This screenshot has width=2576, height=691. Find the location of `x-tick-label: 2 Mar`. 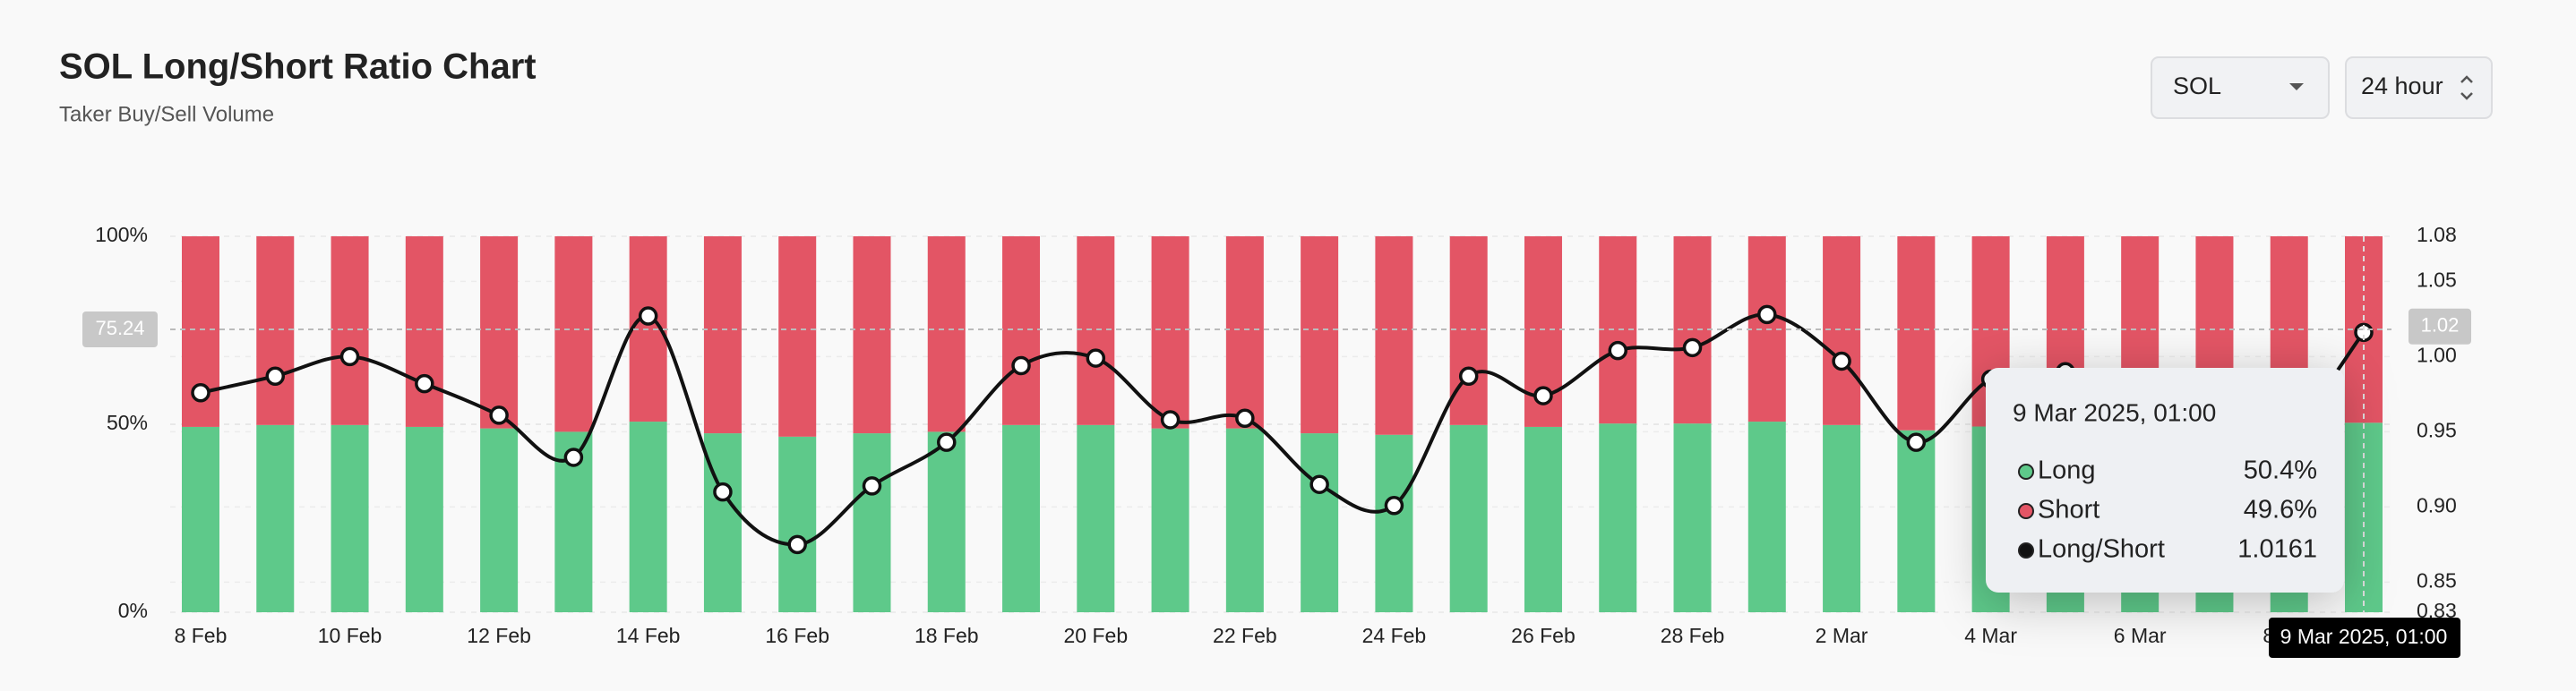

x-tick-label: 2 Mar is located at coordinates (1842, 635).